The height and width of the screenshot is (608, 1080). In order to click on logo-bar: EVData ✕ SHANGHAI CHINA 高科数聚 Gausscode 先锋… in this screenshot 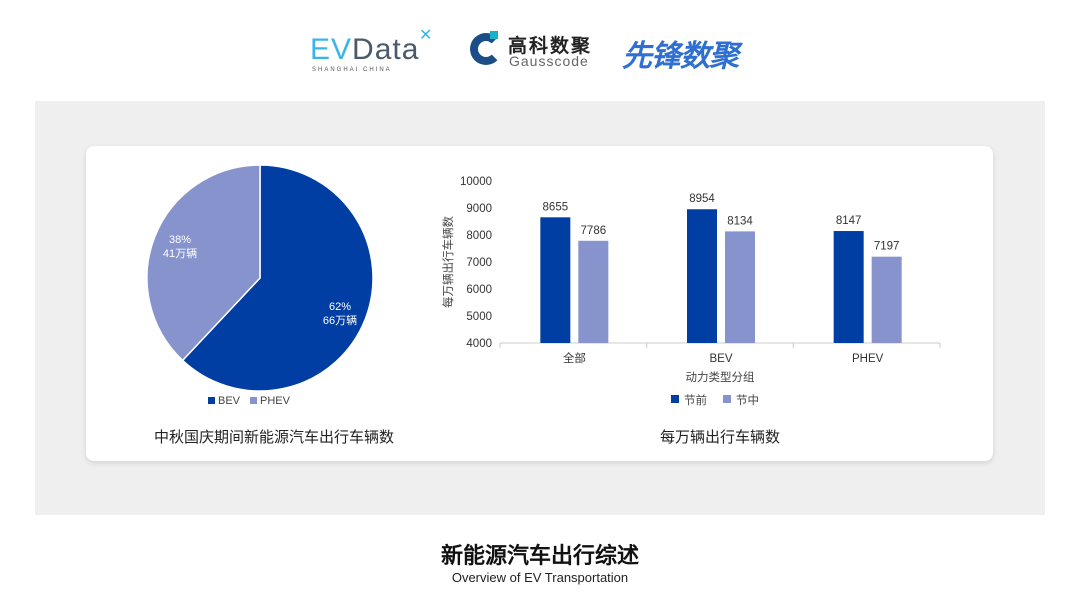, I will do `click(540, 50)`.